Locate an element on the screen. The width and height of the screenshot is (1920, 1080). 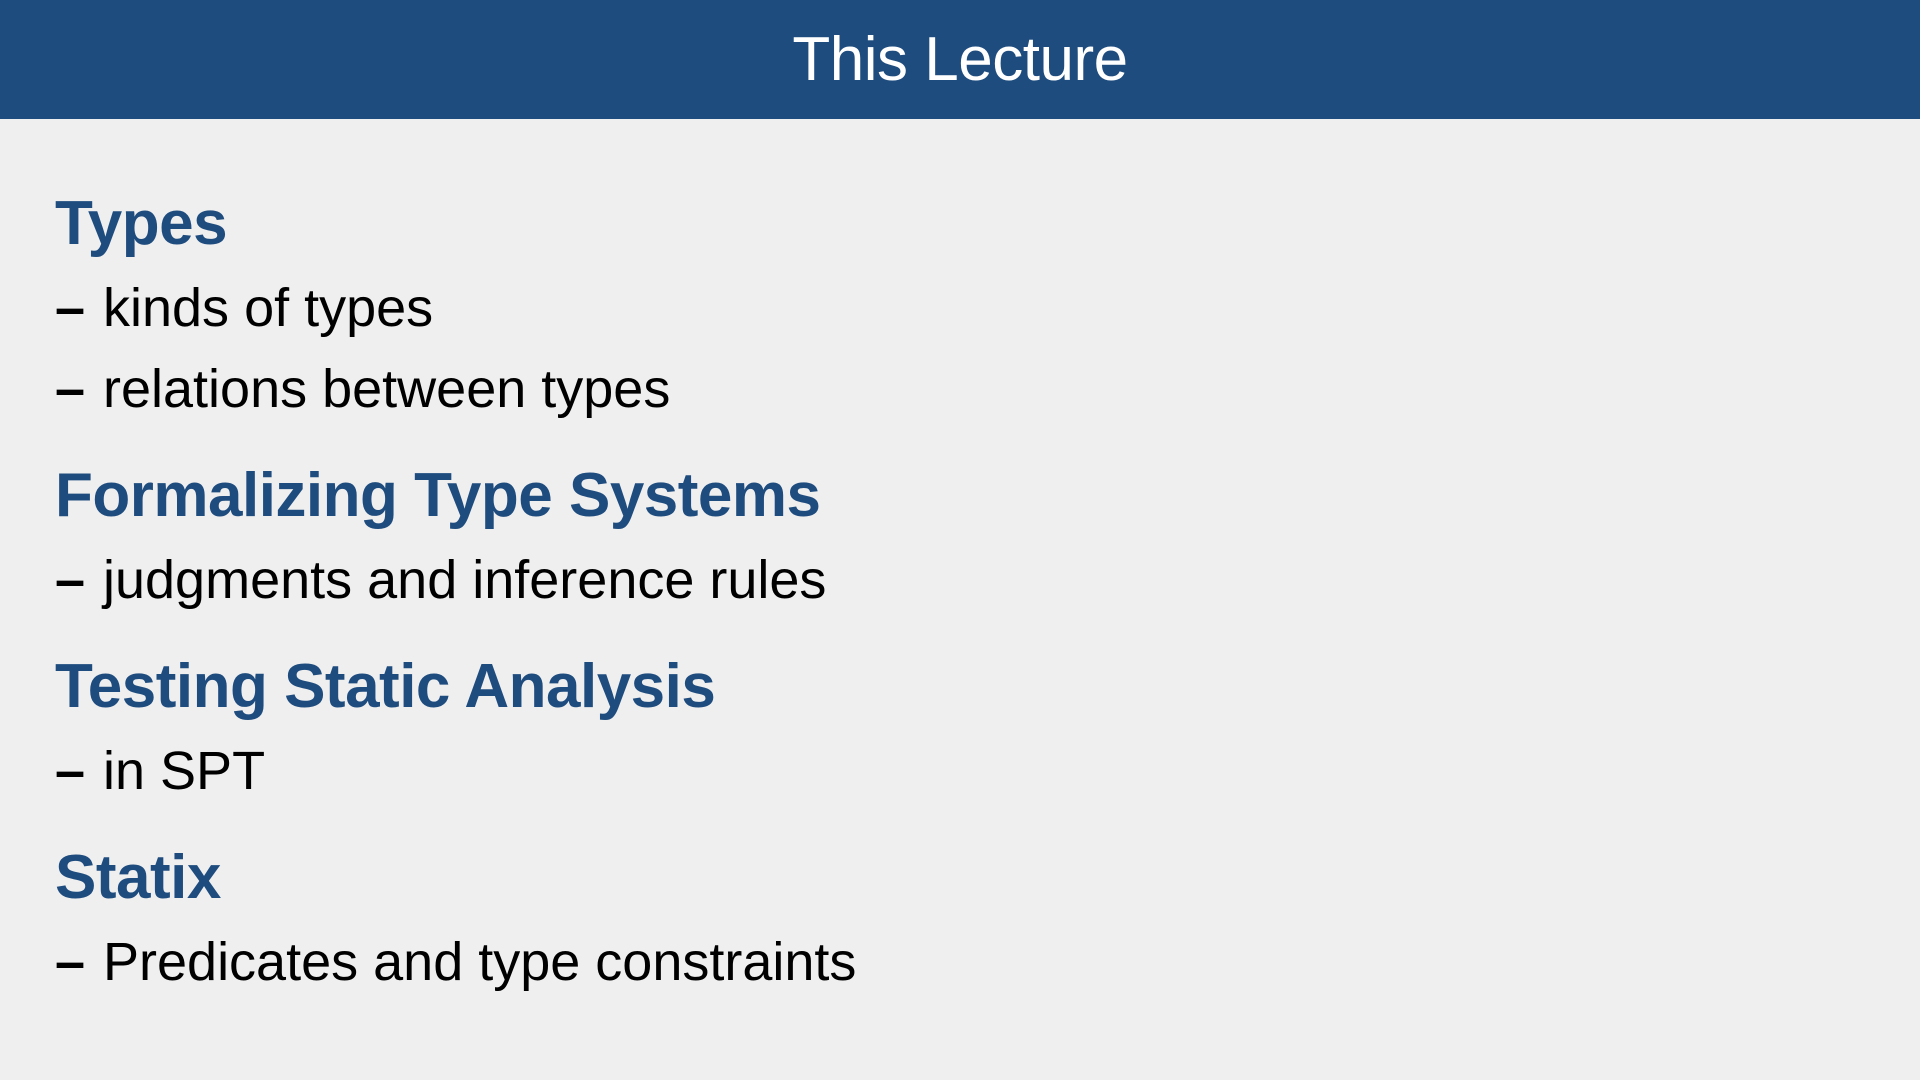
bullet-list: – in SPT is located at coordinates (955, 771).